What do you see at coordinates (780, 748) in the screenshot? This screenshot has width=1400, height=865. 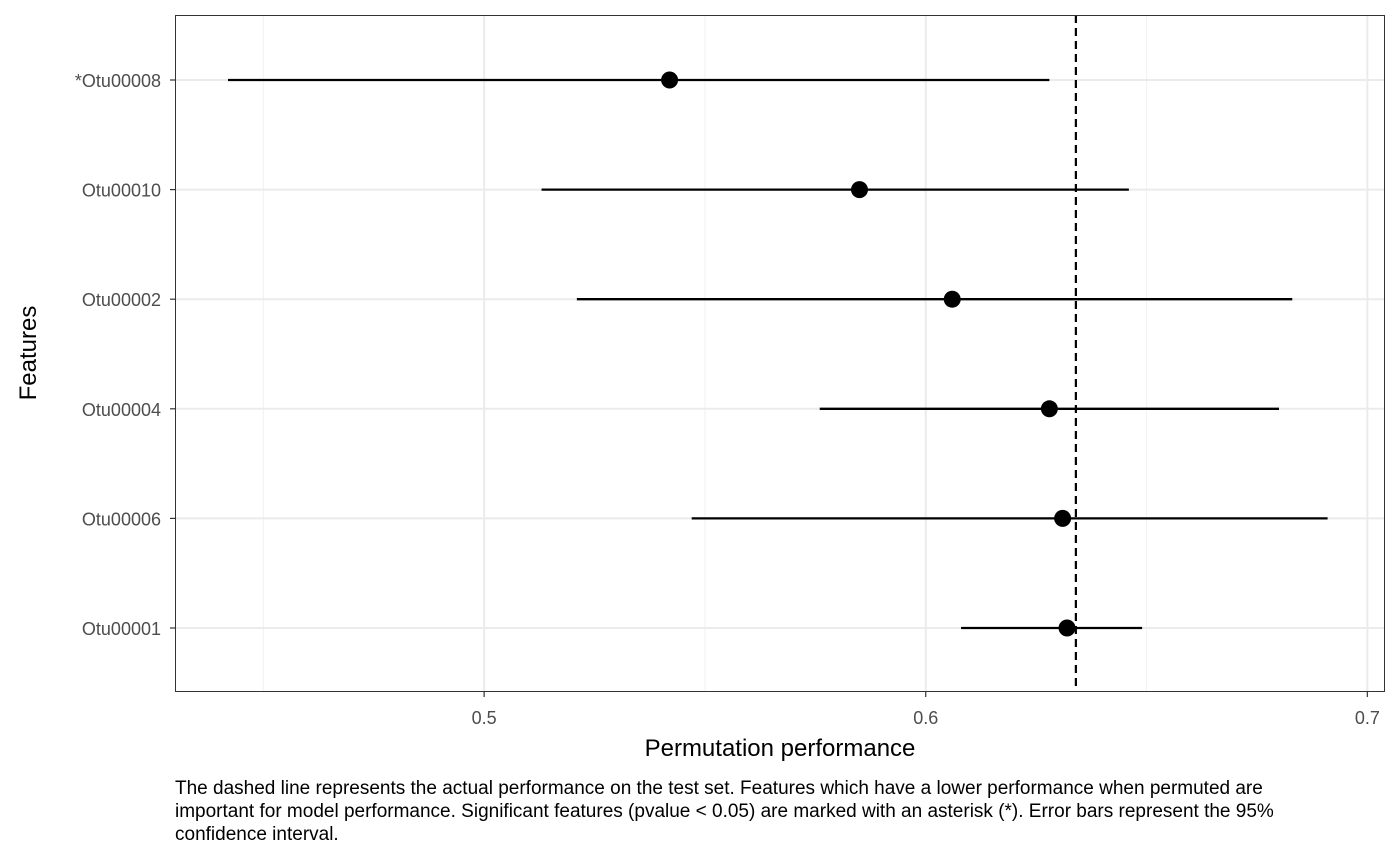 I see `x-axis-title: Permutation performance` at bounding box center [780, 748].